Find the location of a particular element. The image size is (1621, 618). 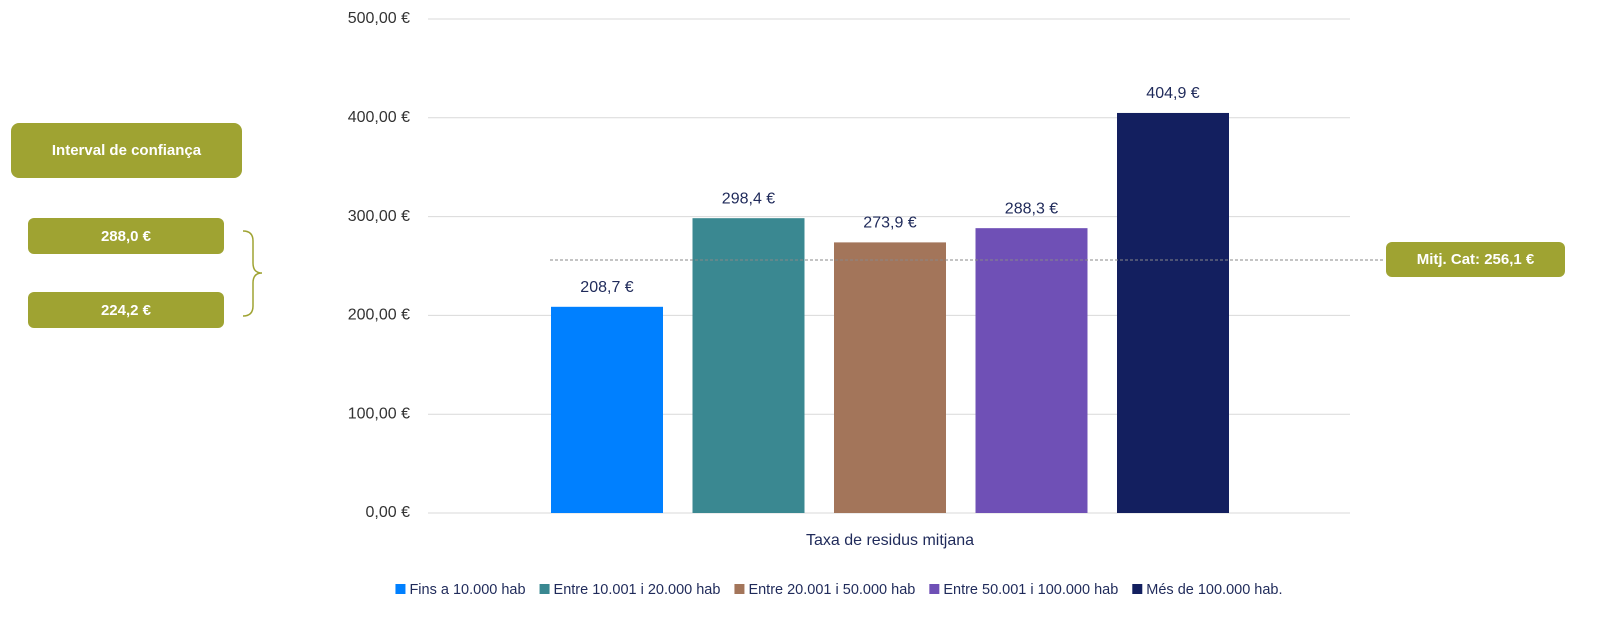

y-tick-label: 100,00 € is located at coordinates (379, 413).